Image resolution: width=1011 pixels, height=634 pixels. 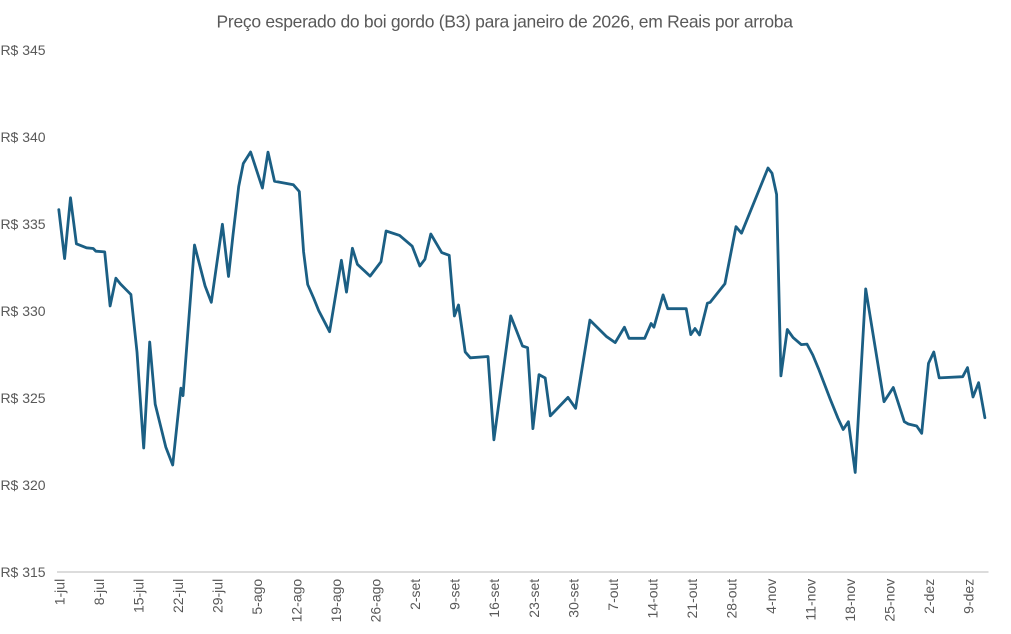 What do you see at coordinates (22, 50) in the screenshot?
I see `svg-text: R$ 345` at bounding box center [22, 50].